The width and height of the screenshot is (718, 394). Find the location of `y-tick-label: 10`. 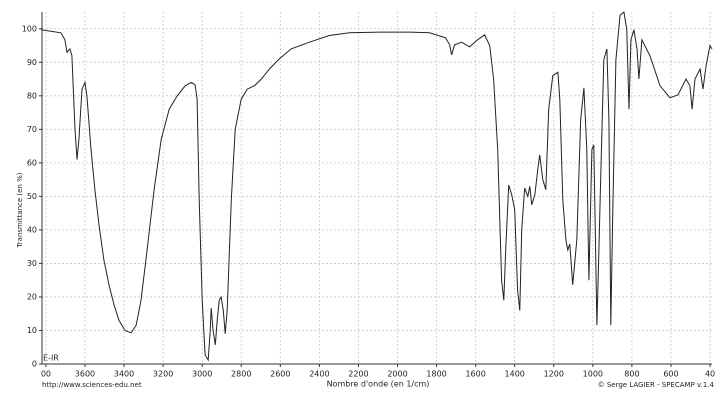

y-tick-label: 10 is located at coordinates (32, 330).